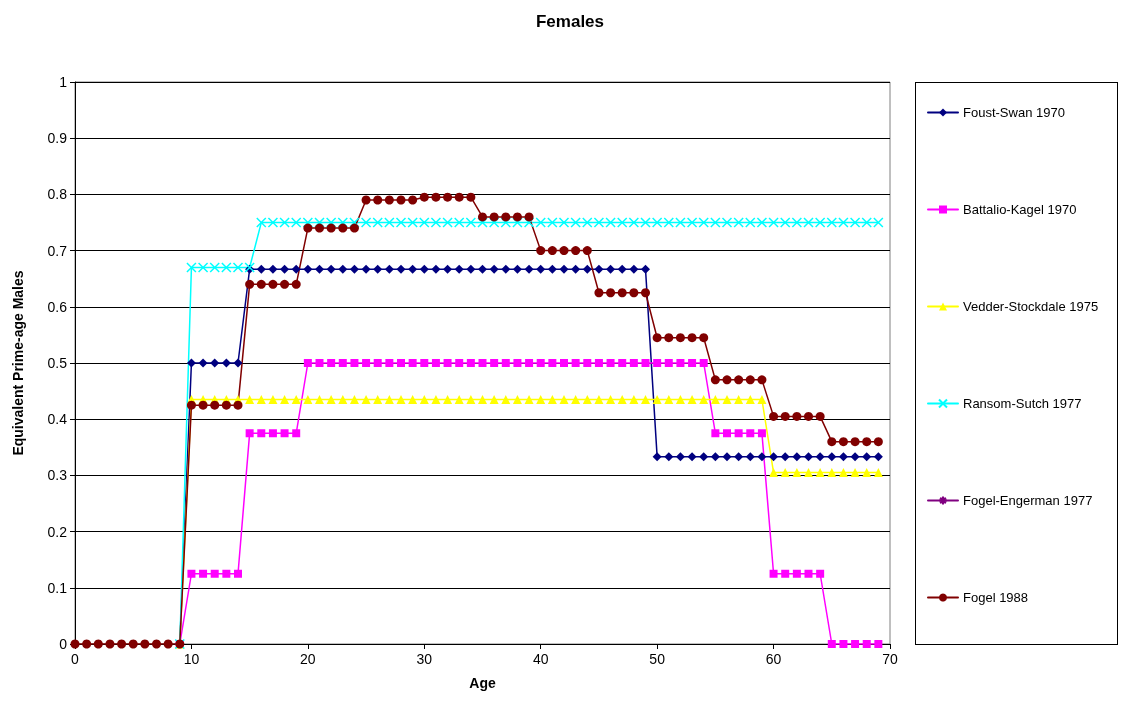  I want to click on y-tick-label: 0, so click(63, 644).